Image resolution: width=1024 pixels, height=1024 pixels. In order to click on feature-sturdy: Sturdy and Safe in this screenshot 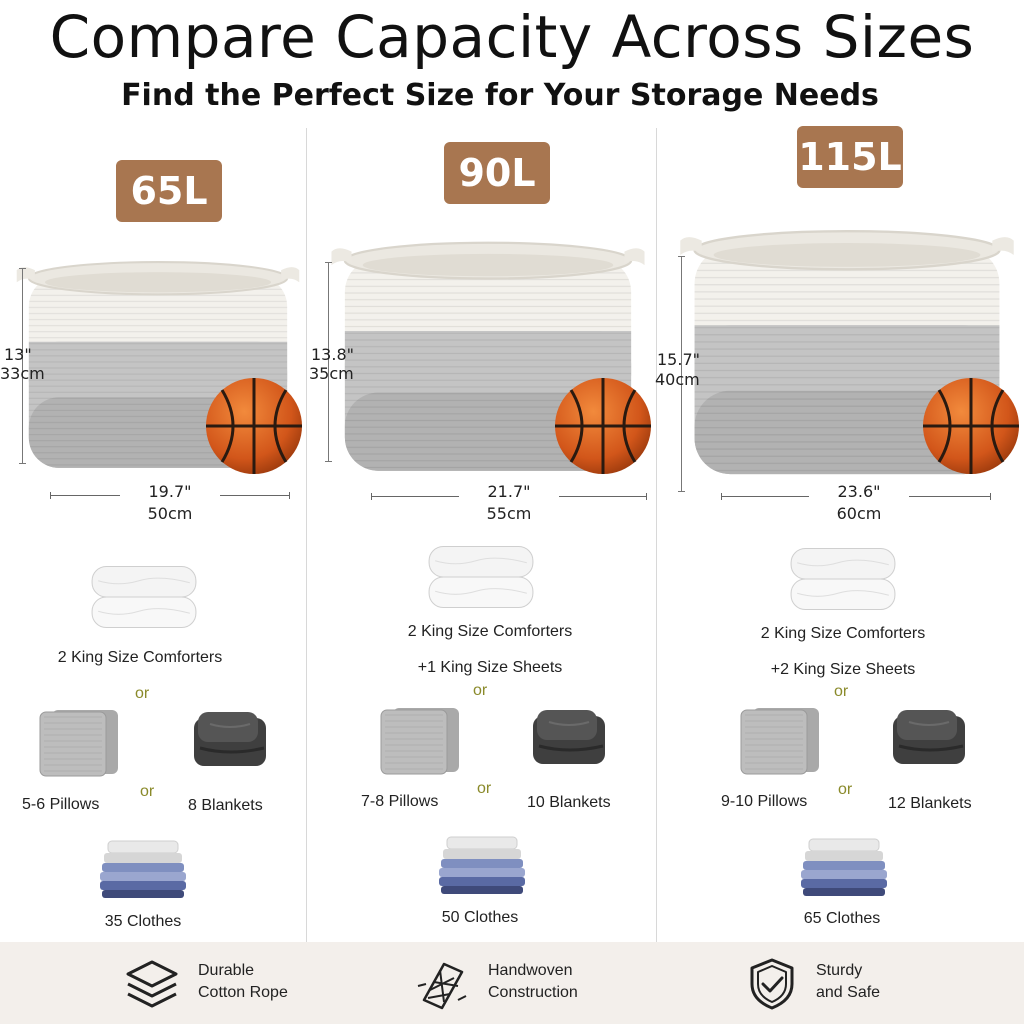, I will do `click(848, 982)`.